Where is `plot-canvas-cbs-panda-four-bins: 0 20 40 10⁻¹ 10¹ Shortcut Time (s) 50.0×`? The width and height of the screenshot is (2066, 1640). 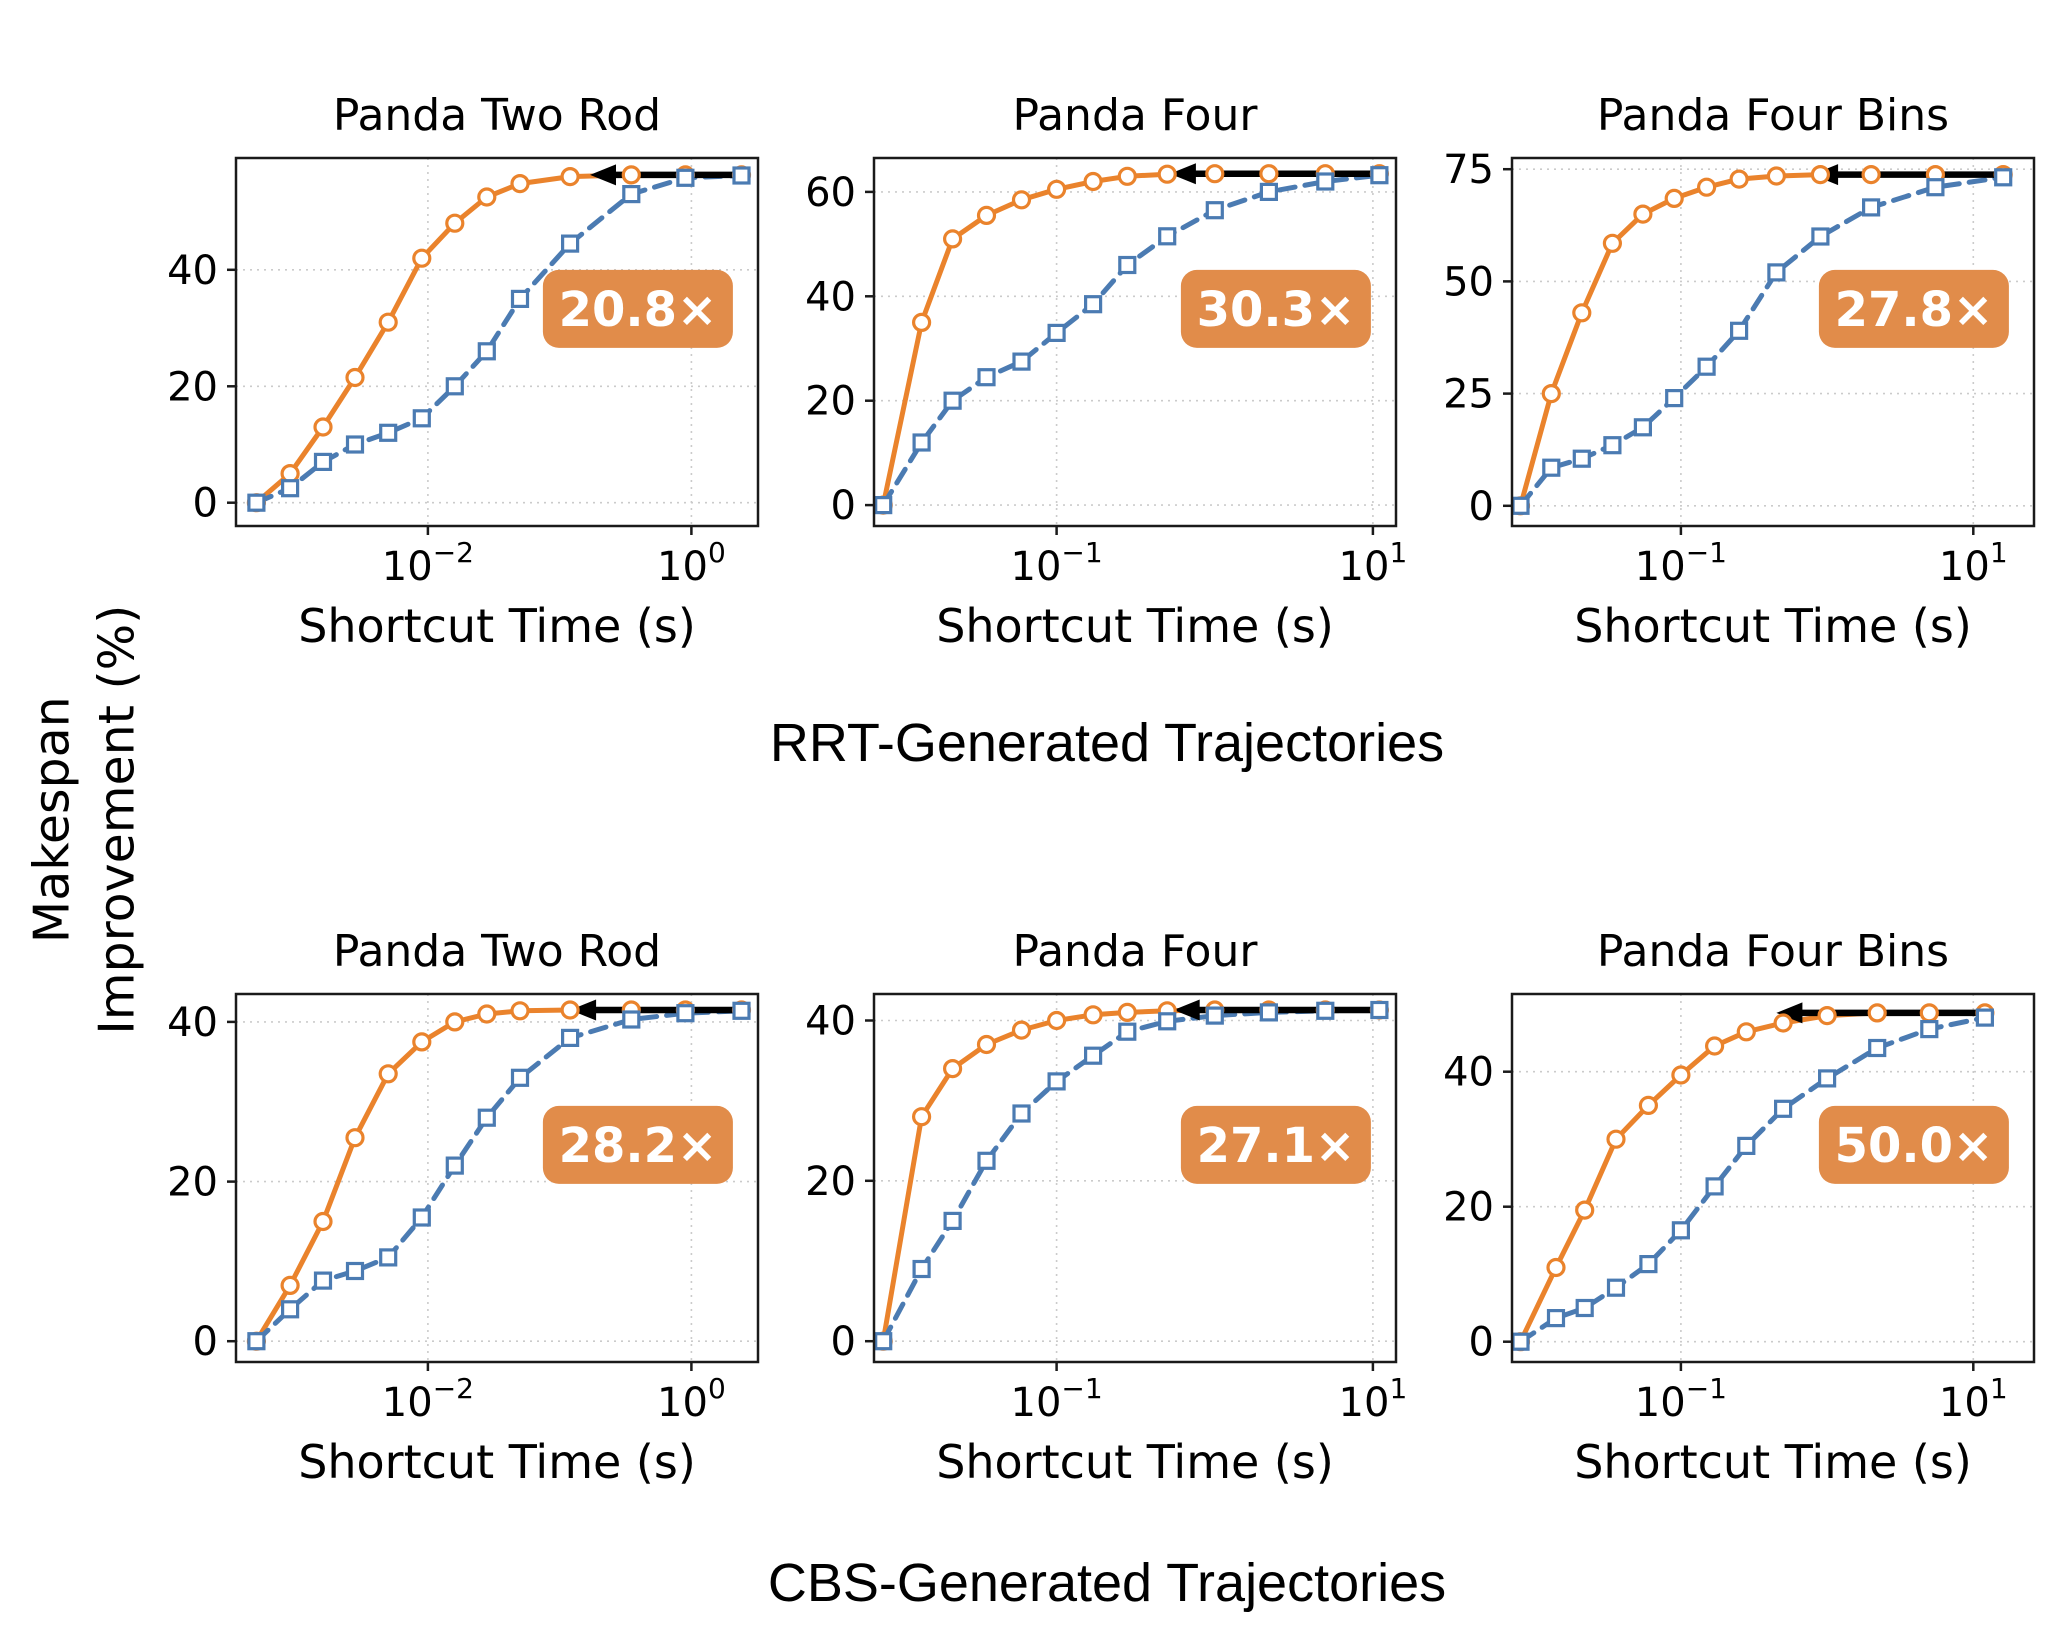
plot-canvas-cbs-panda-four-bins: 0 20 40 10⁻¹ 10¹ Shortcut Time (s) 50.0× is located at coordinates (1739, 1240).